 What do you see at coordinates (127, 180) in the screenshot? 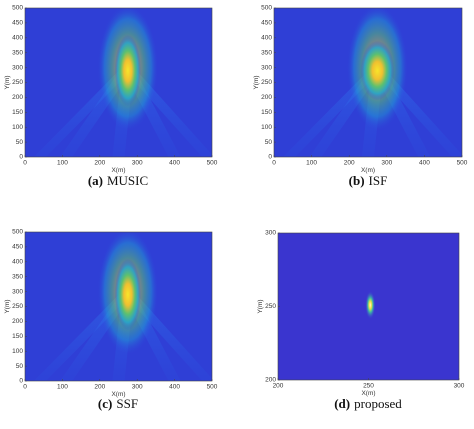
I see `caption-text: MUSIC` at bounding box center [127, 180].